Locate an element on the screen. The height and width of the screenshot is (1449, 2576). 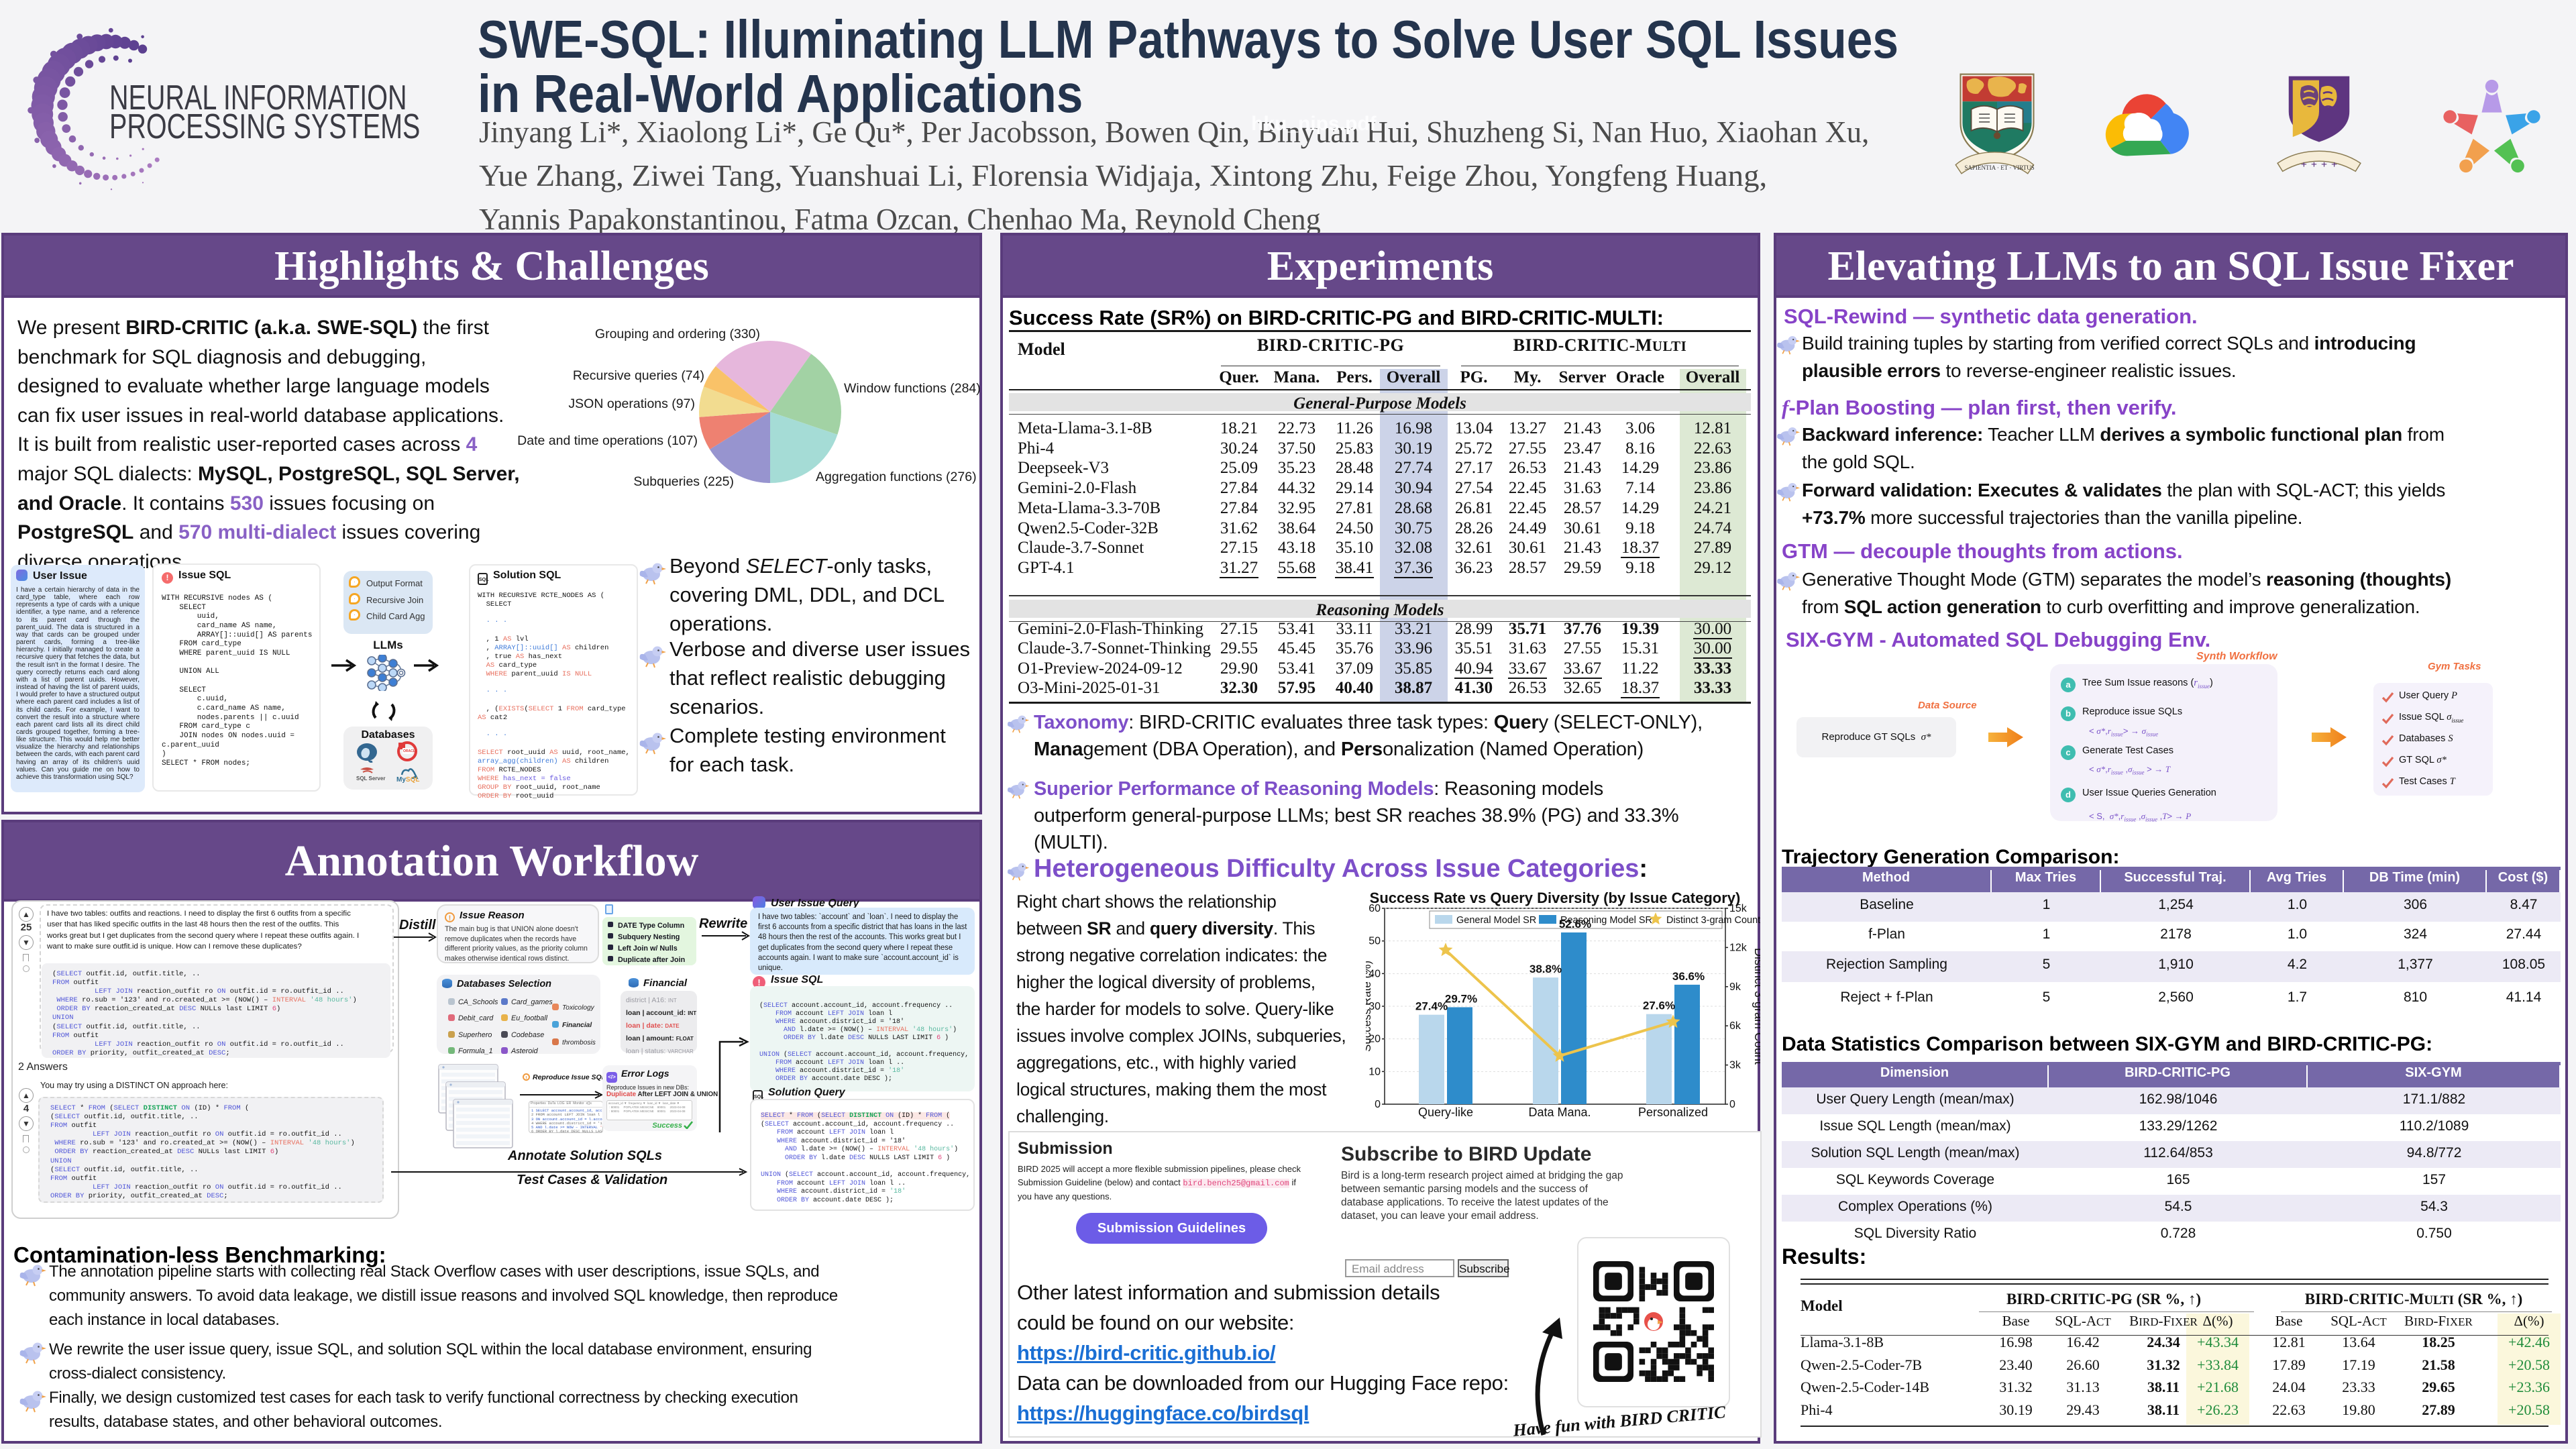
svg-text: 36.6% is located at coordinates (1688, 976).